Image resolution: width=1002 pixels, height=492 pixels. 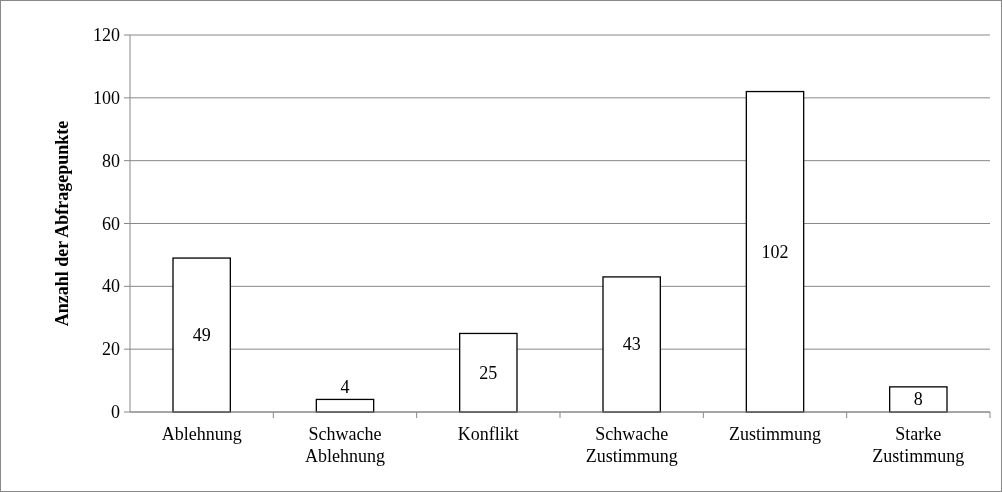 What do you see at coordinates (201, 434) in the screenshot?
I see `x-tick-label: Ablehnung` at bounding box center [201, 434].